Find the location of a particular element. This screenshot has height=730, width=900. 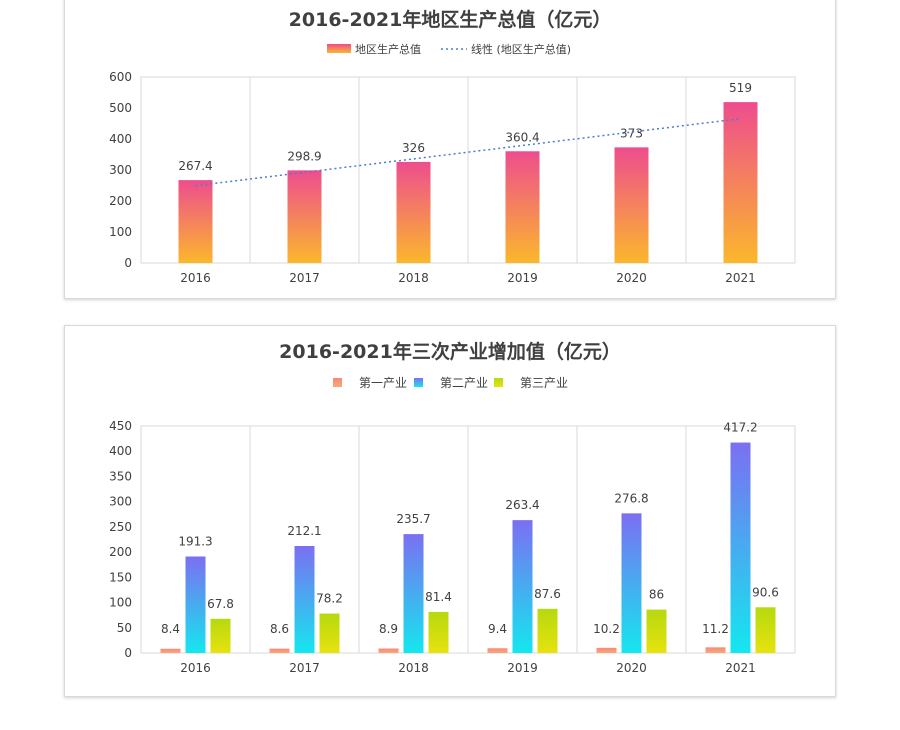

data-label: 8.6 is located at coordinates (279, 629).